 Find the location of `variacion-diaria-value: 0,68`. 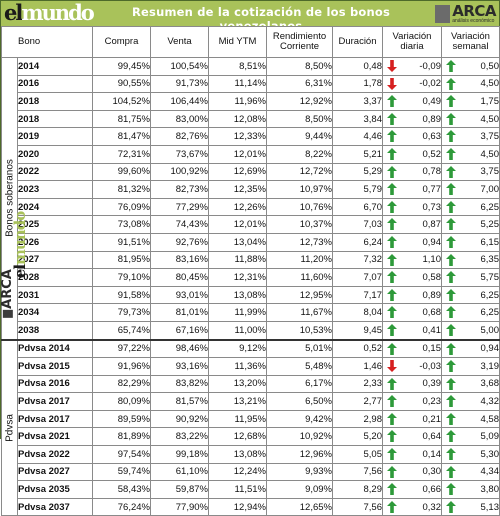

variacion-diaria-value: 0,68 is located at coordinates (412, 312).